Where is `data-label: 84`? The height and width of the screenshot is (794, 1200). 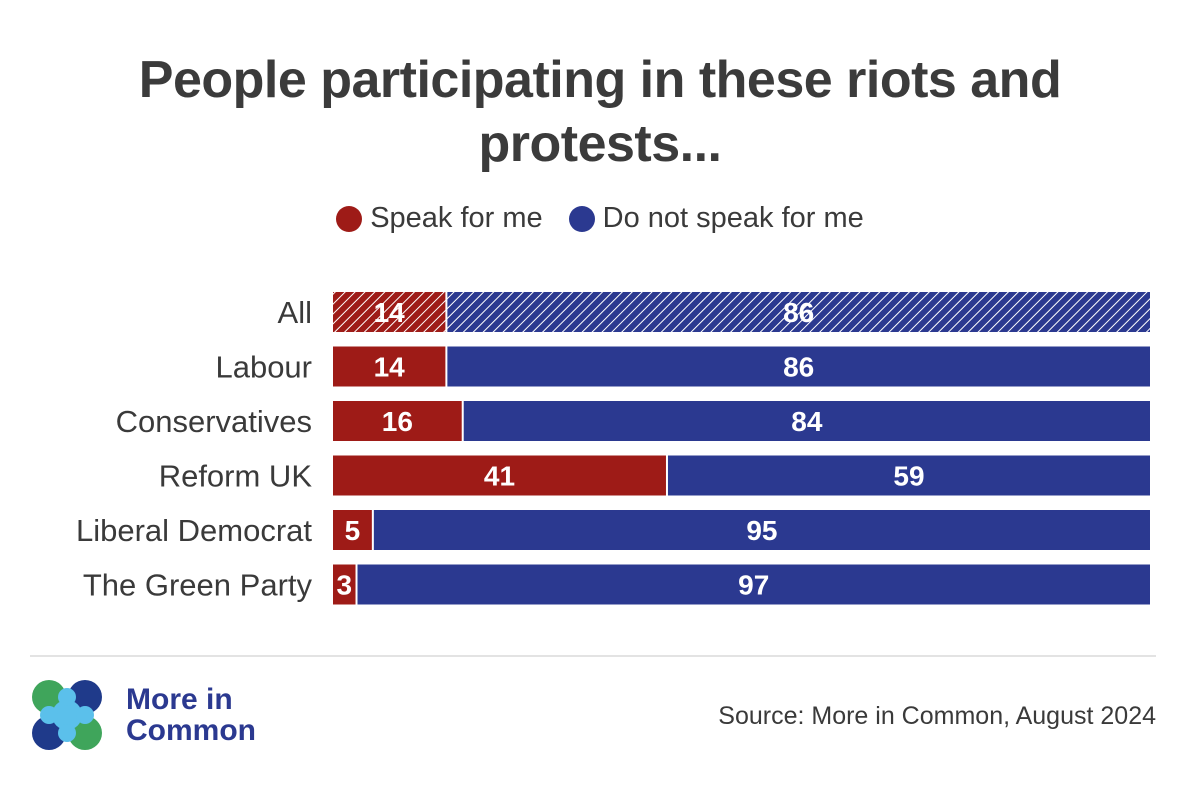 data-label: 84 is located at coordinates (807, 421).